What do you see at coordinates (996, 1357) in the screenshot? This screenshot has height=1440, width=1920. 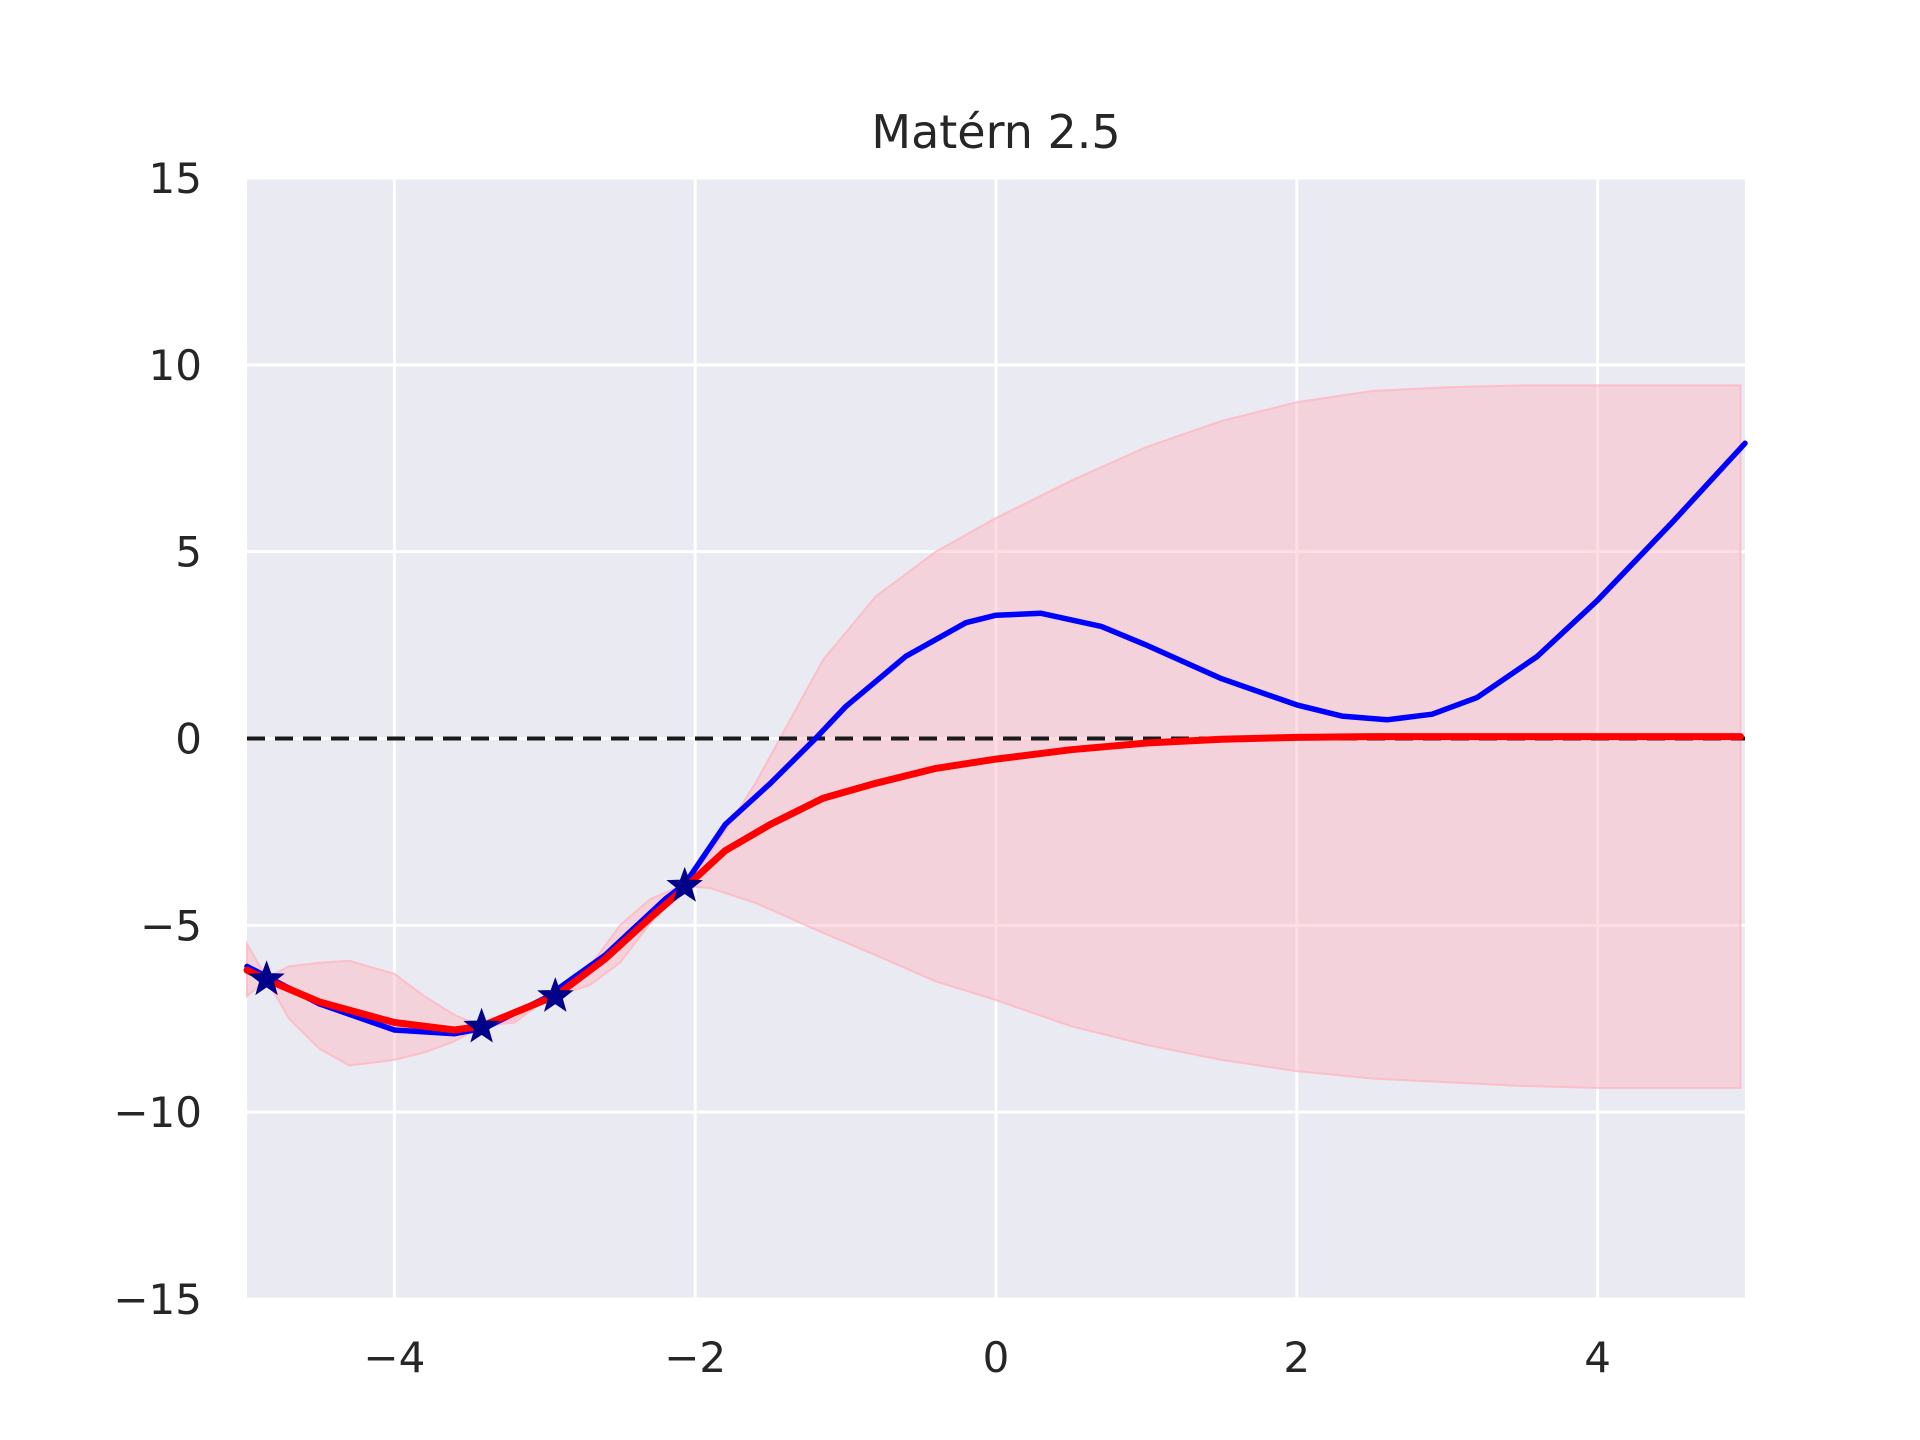 I see `x-tick-label: 0` at bounding box center [996, 1357].